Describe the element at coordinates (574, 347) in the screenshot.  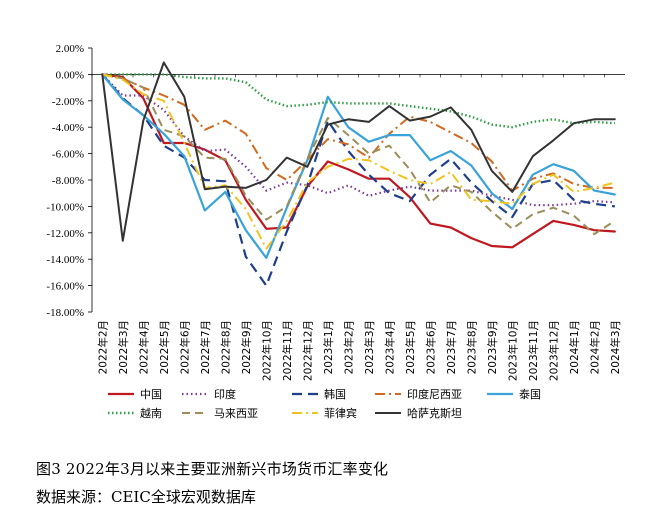
I see `x-tick-label: 2024年1月` at that location.